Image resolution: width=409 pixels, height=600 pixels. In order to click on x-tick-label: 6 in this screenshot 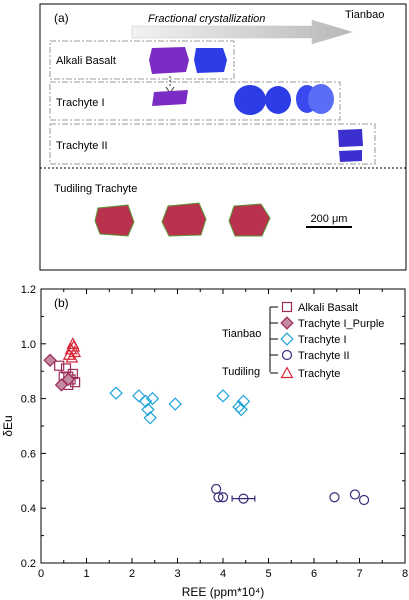, I will do `click(314, 574)`.